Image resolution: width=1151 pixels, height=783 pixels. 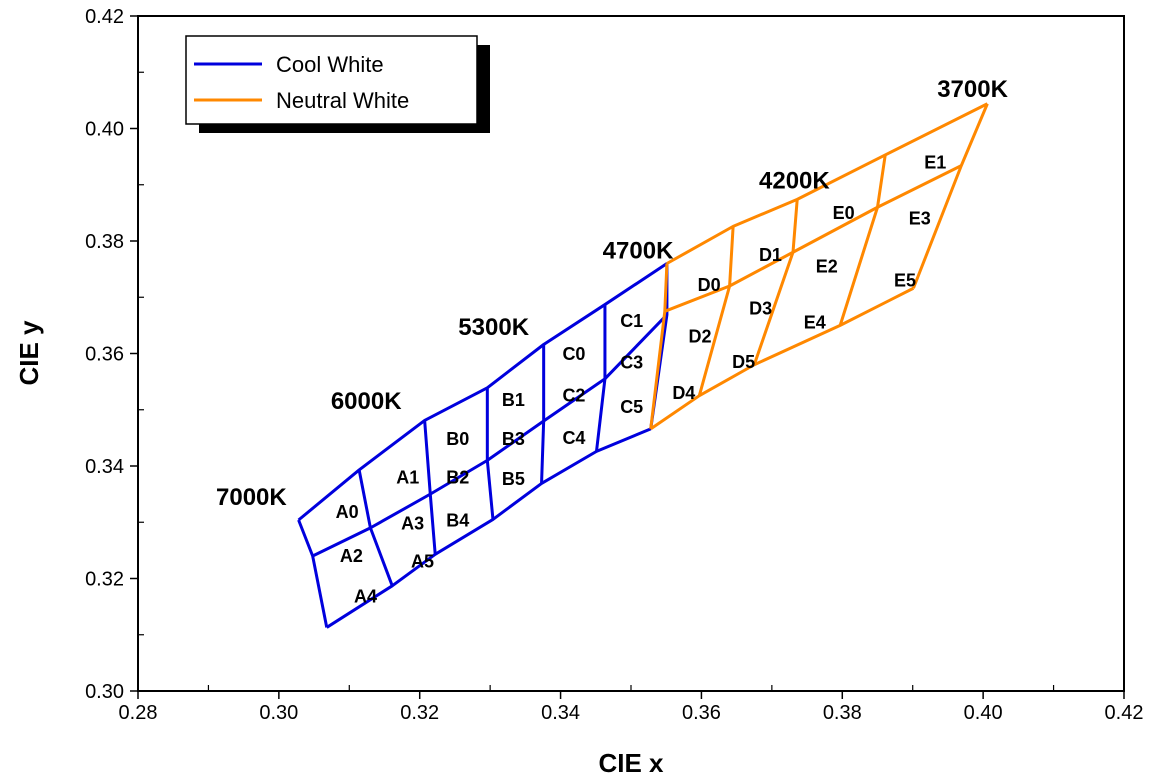 What do you see at coordinates (815, 323) in the screenshot?
I see `bin-label-e4: E4` at bounding box center [815, 323].